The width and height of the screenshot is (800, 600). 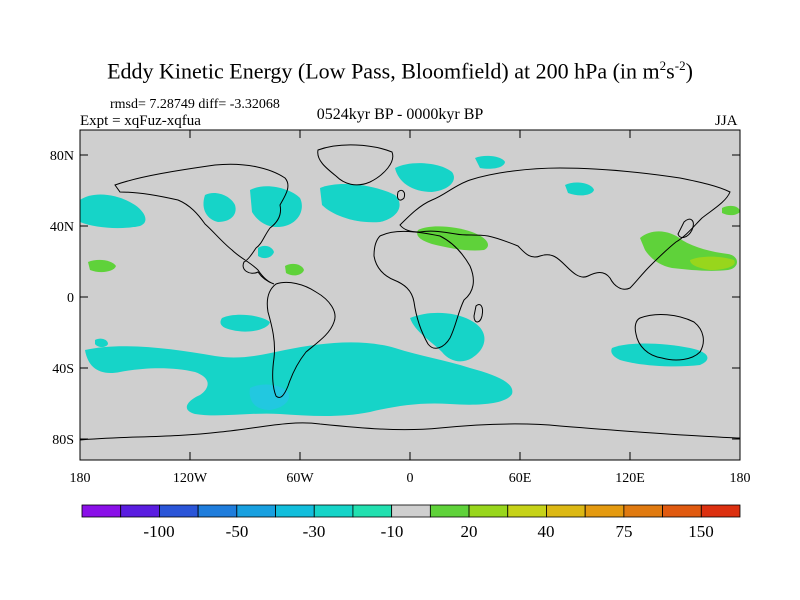 What do you see at coordinates (401, 195) in the screenshot?
I see `british-isles-coast` at bounding box center [401, 195].